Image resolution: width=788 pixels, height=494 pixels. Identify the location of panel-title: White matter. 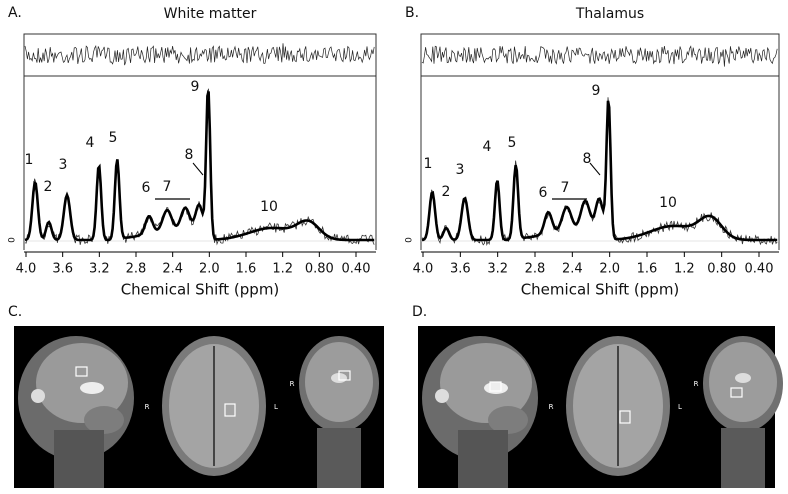
(210, 14).